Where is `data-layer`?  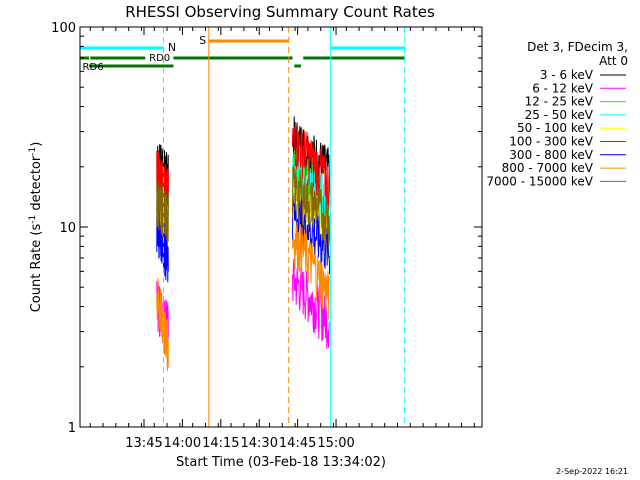 data-layer is located at coordinates (243, 243).